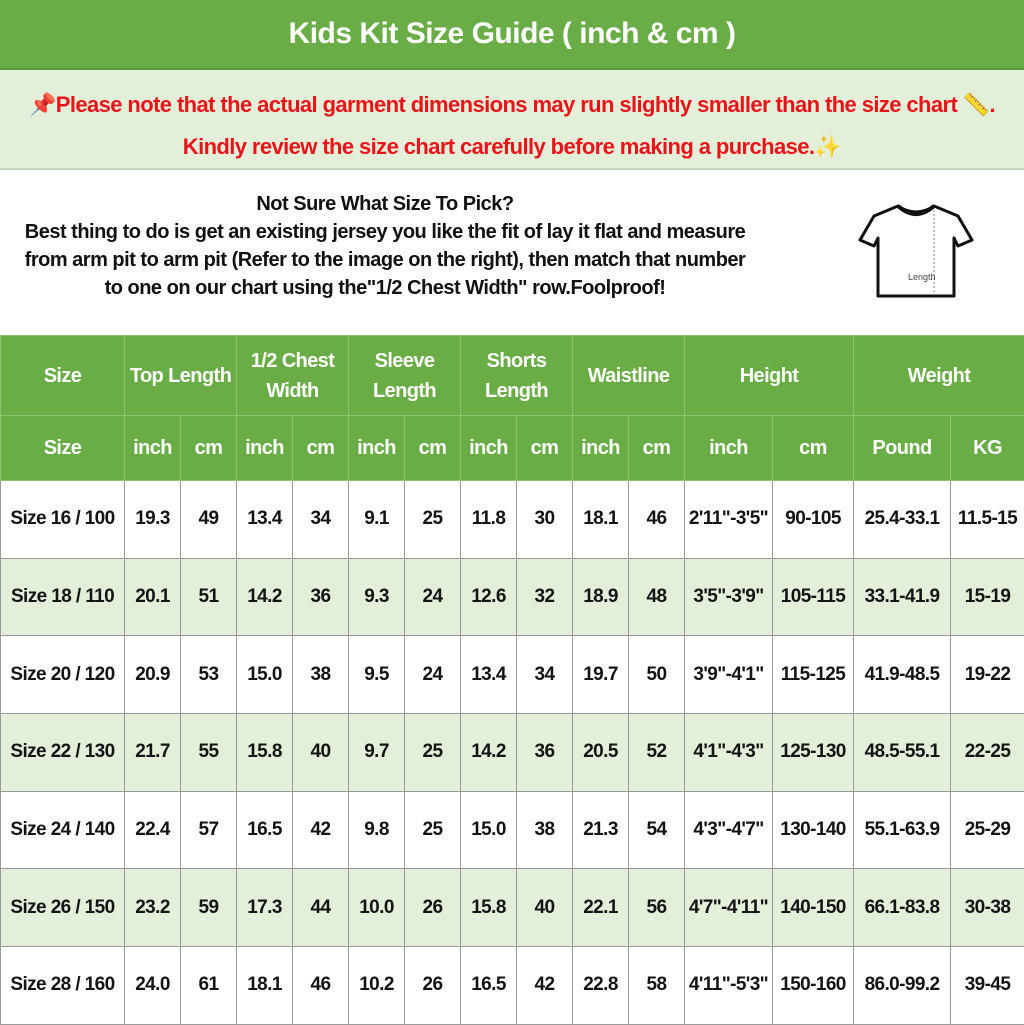 The height and width of the screenshot is (1025, 1024). Describe the element at coordinates (63, 986) in the screenshot. I see `size-cell: Size 28 / 160` at that location.